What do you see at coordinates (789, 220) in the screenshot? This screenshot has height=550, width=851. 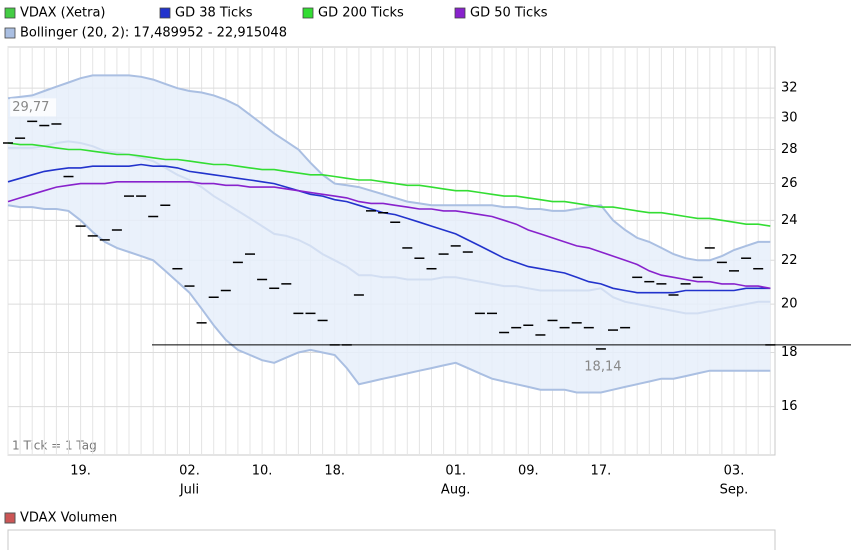 I see `y-tick-label: 24` at bounding box center [789, 220].